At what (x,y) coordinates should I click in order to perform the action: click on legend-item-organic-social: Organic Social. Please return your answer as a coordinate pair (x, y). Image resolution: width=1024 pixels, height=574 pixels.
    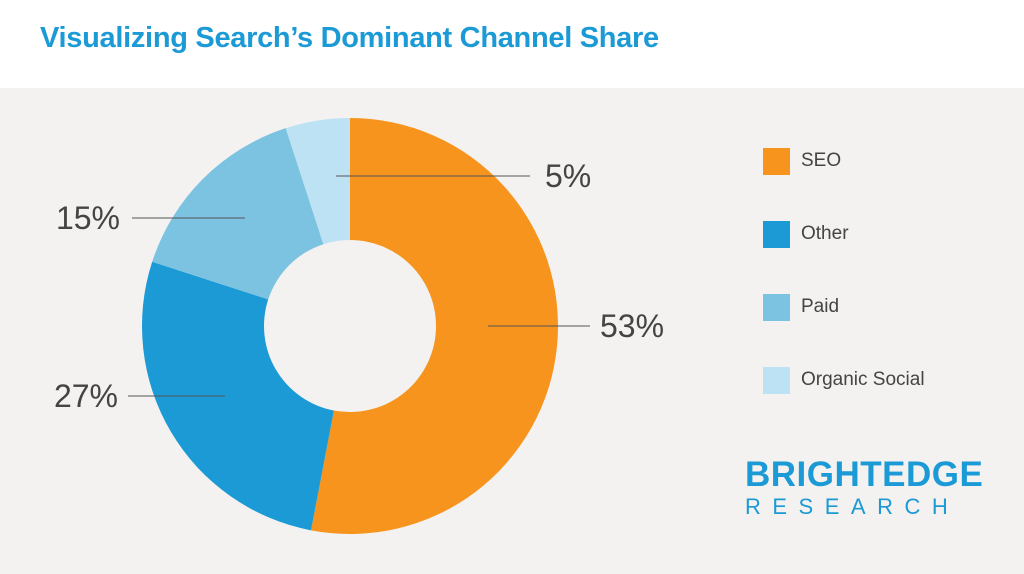
    Looking at the image, I should click on (844, 380).